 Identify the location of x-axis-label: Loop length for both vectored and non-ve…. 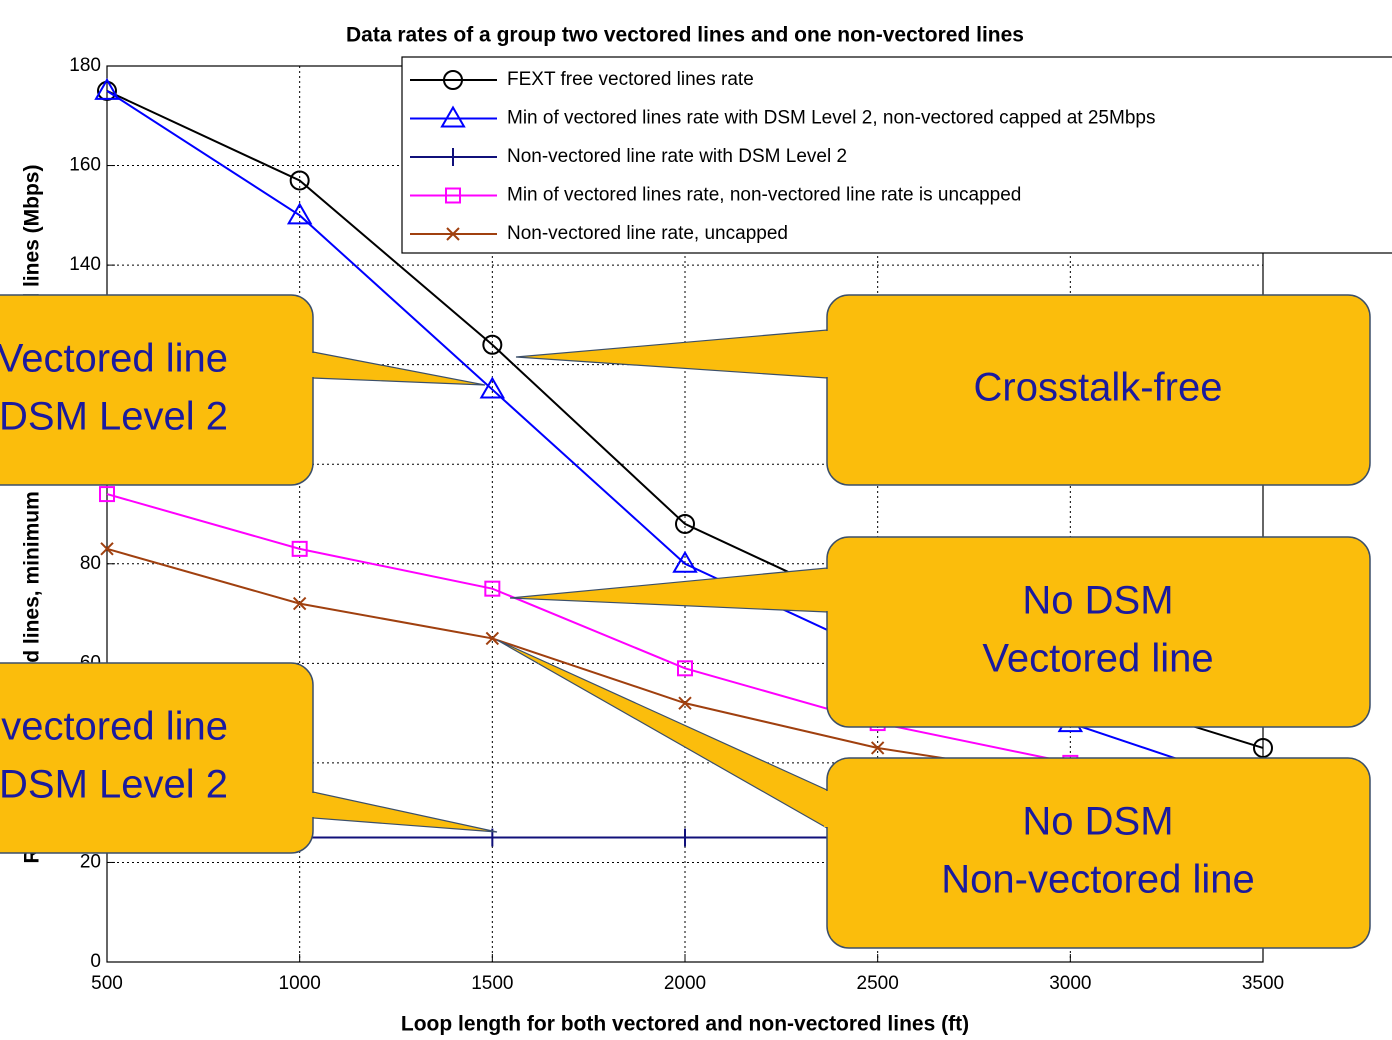
(685, 1024).